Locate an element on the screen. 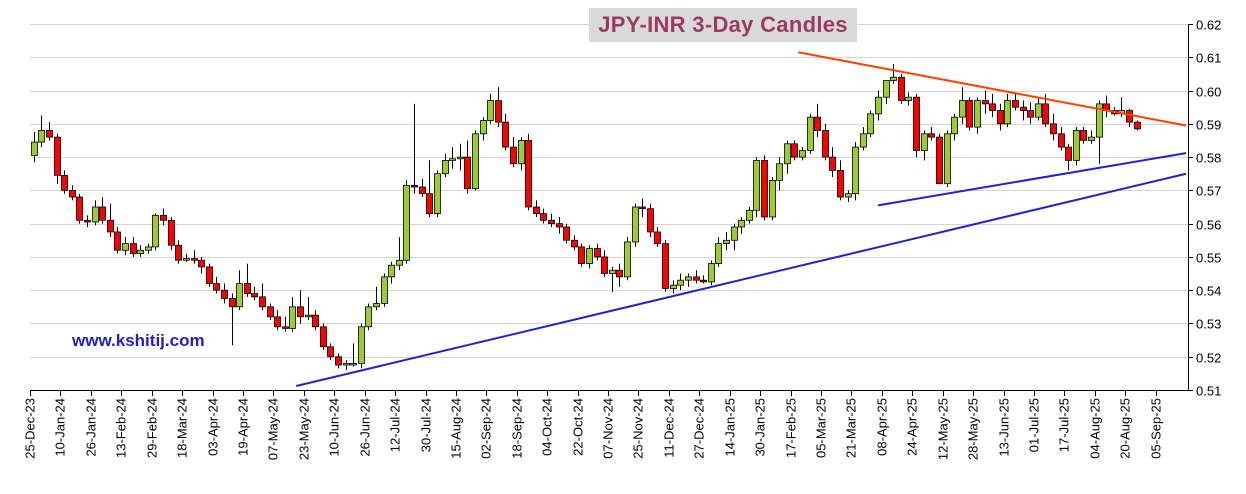 This screenshot has height=494, width=1246. x-tick-label: 17-Feb-25 is located at coordinates (791, 428).